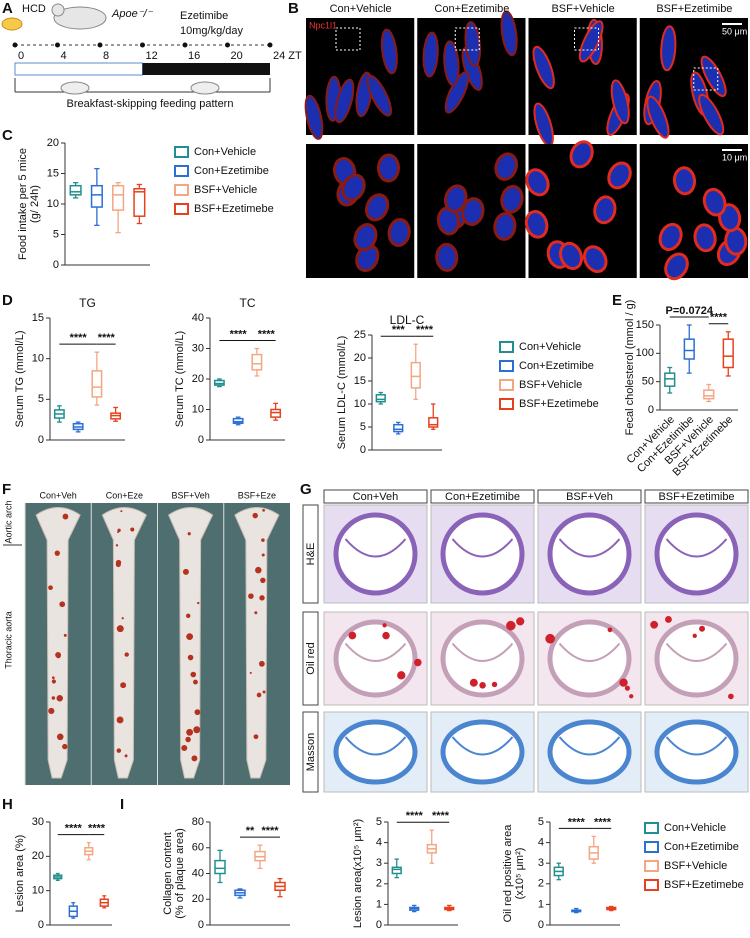 The height and width of the screenshot is (938, 750). Describe the element at coordinates (306, 489) in the screenshot. I see `panel-label: G` at that location.